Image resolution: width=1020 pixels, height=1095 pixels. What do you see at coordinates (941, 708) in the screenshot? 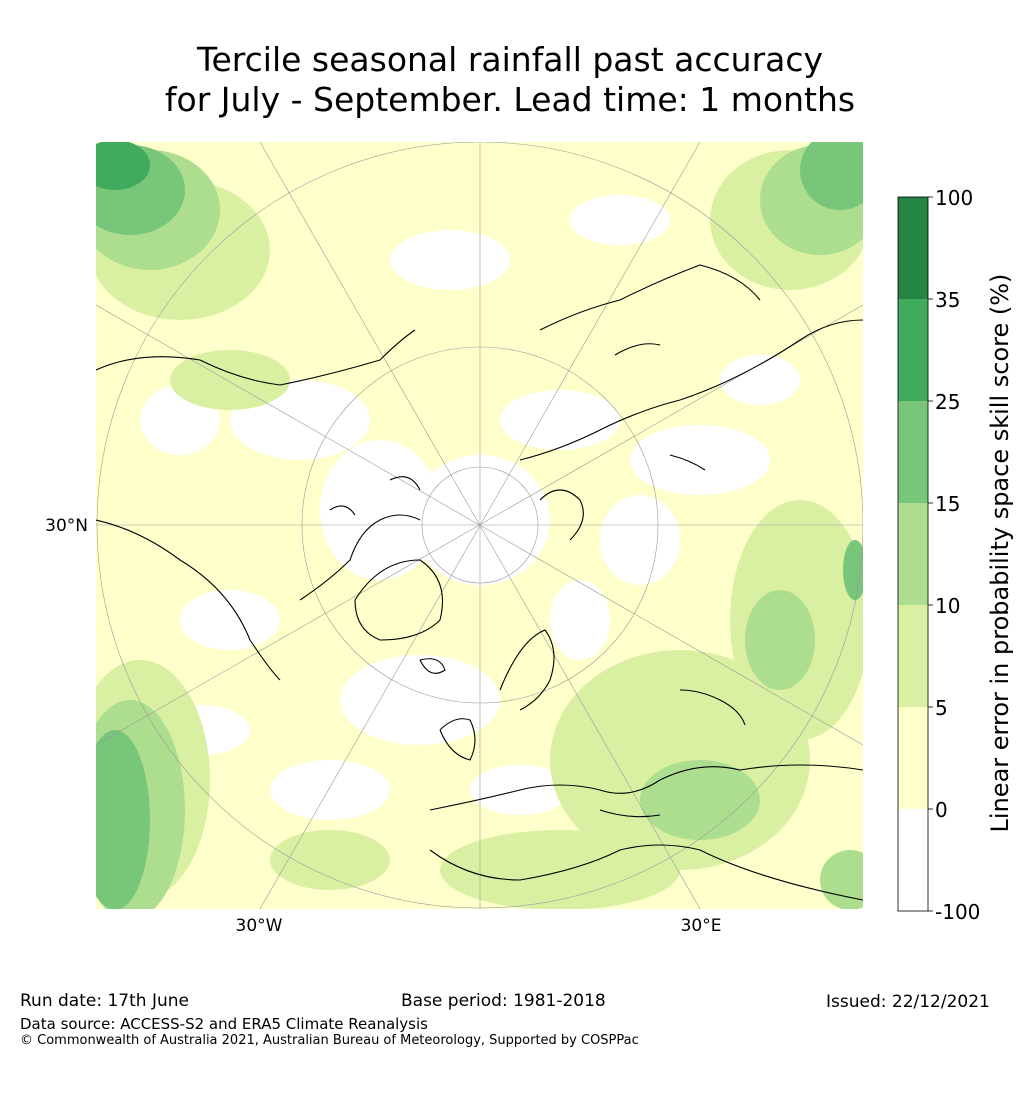
I see `colorbar-tick-label: 5` at bounding box center [941, 708].